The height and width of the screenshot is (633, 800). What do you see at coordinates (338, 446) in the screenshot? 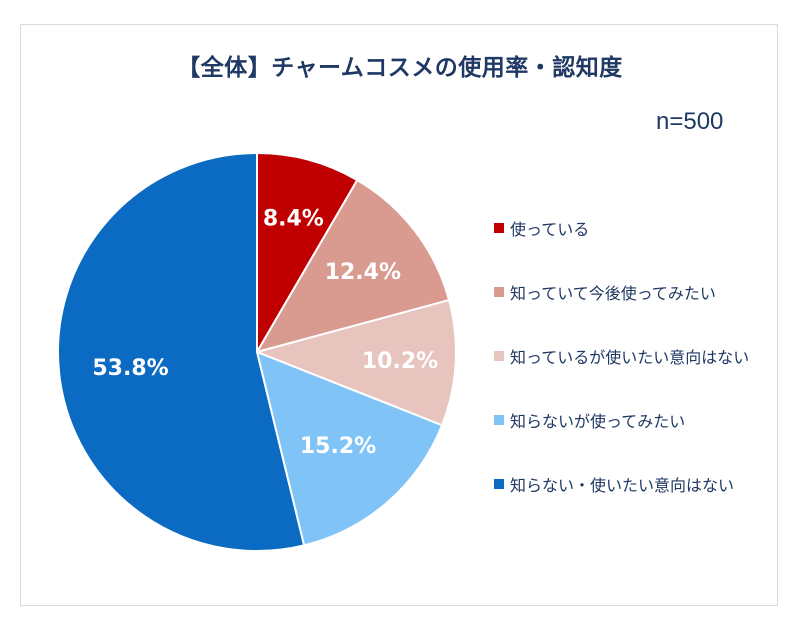
I see `slice-value-label-4: 15.2%` at bounding box center [338, 446].